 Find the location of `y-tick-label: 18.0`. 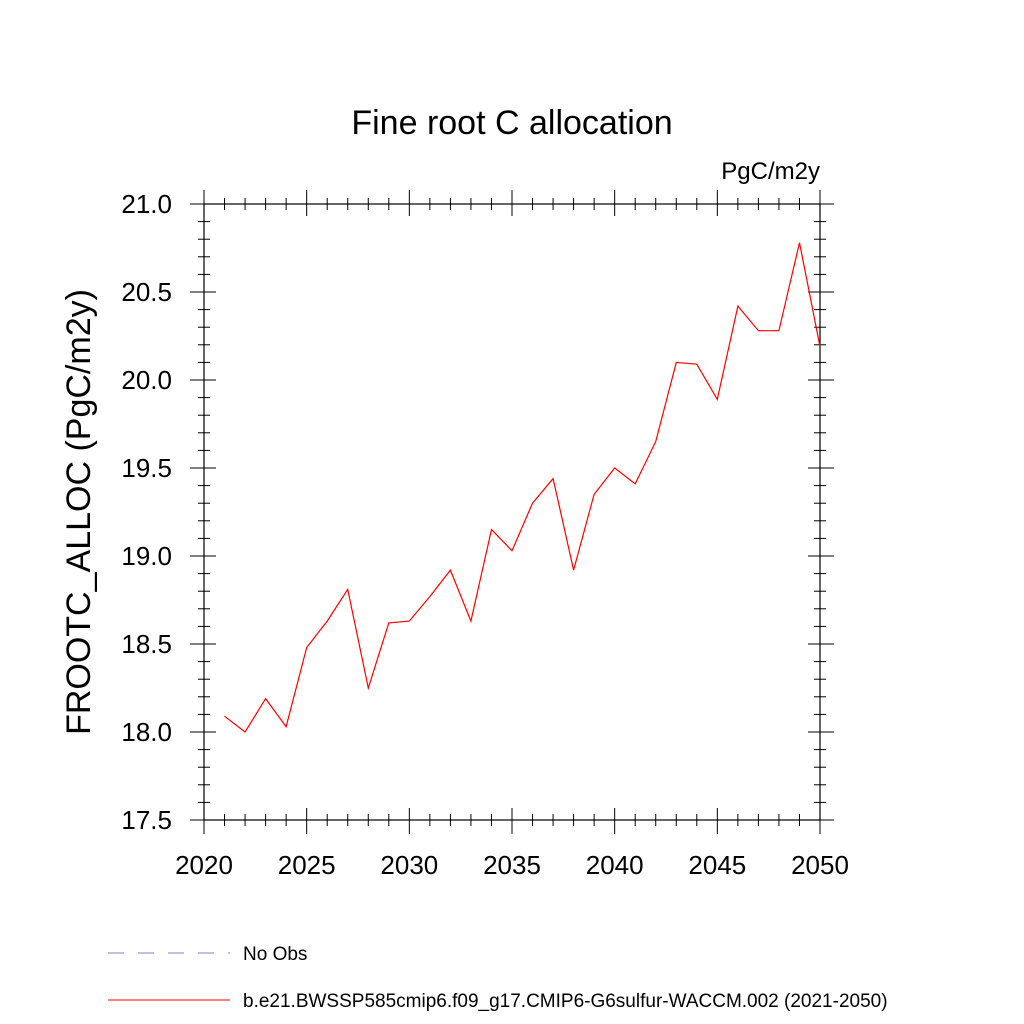

y-tick-label: 18.0 is located at coordinates (146, 732).